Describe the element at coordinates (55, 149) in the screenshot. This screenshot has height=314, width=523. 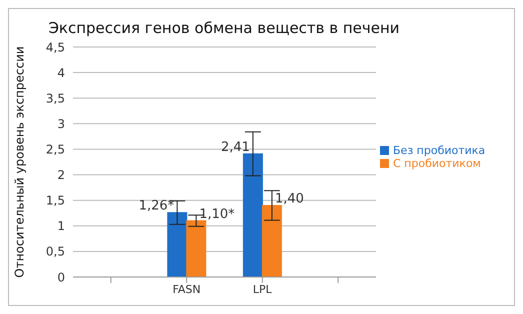
I see `y-tick-label: 2,5` at that location.